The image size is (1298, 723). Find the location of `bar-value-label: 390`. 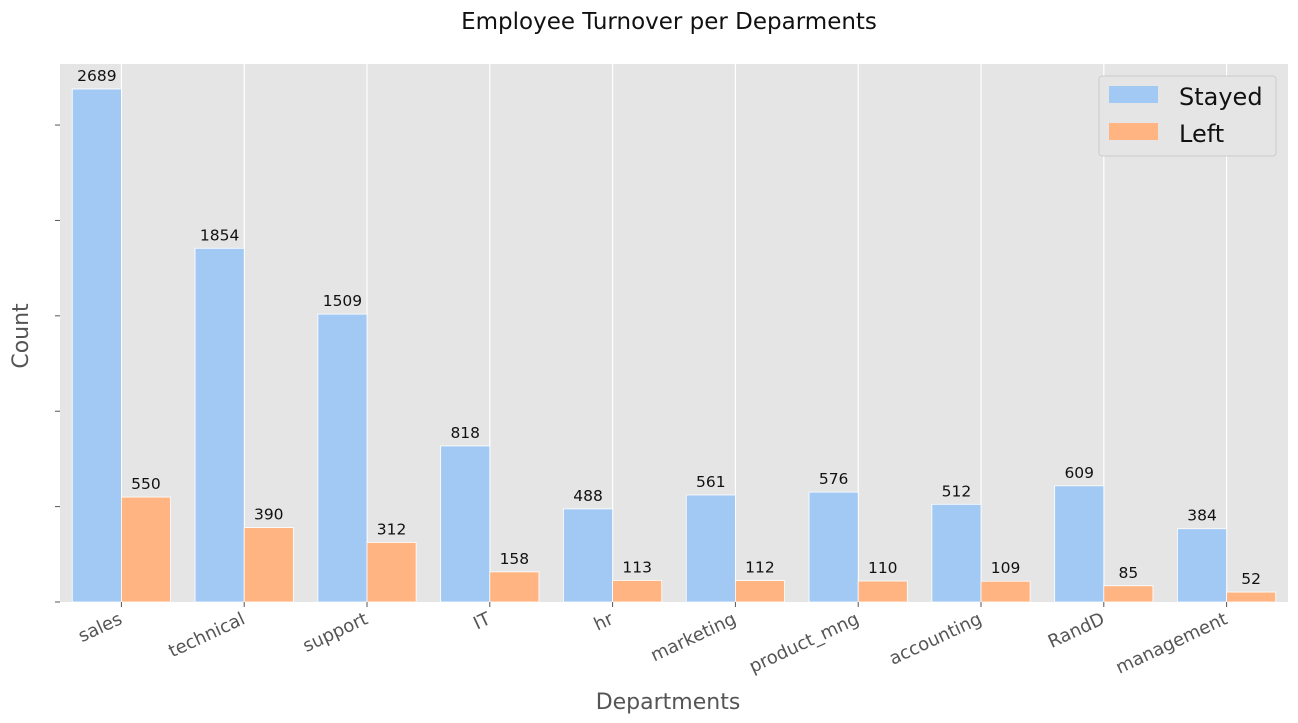

bar-value-label: 390 is located at coordinates (269, 515).